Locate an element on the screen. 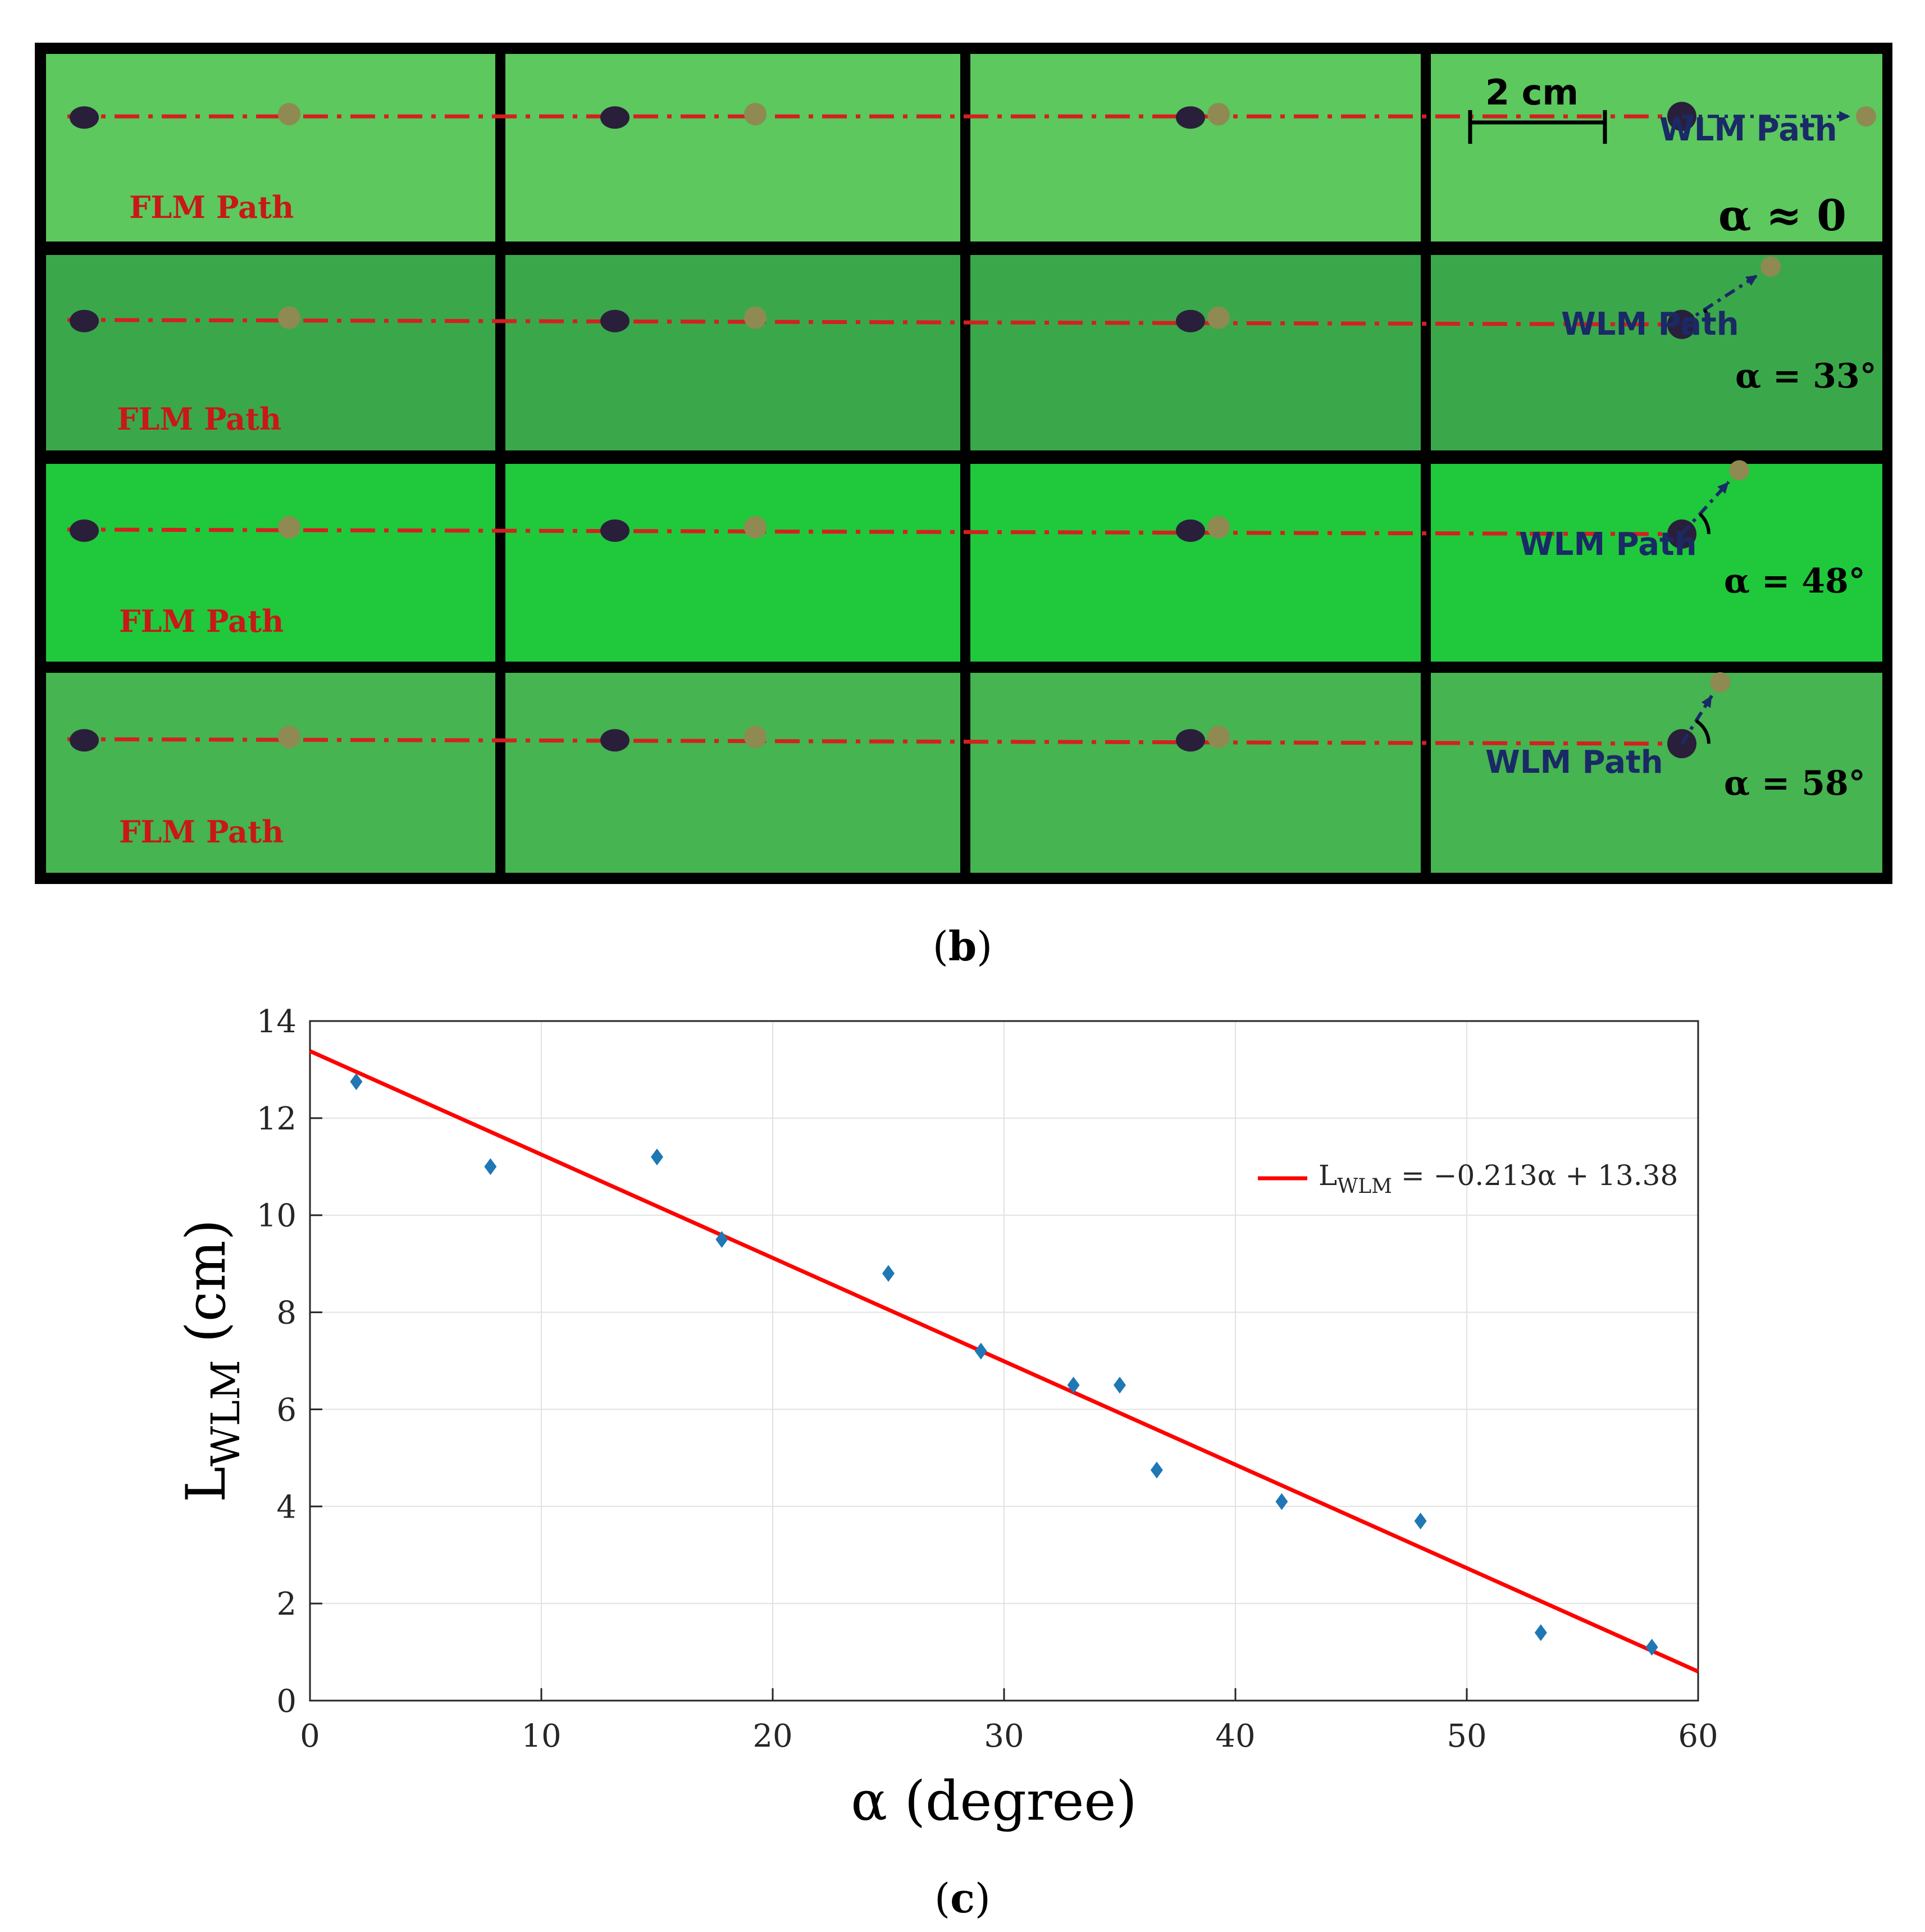  alpha-label: α = 58° is located at coordinates (1795, 783).